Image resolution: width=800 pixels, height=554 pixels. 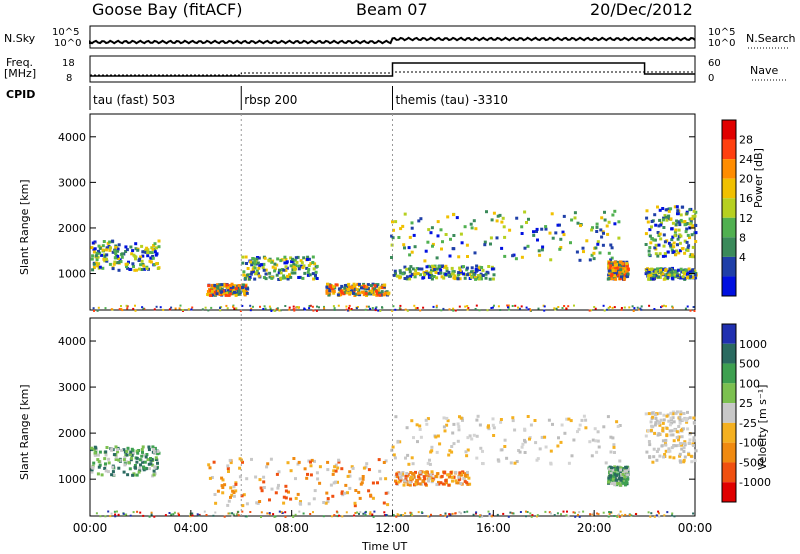 I want to click on nsky-right-tick-bottom: 10^0, so click(x=722, y=43).